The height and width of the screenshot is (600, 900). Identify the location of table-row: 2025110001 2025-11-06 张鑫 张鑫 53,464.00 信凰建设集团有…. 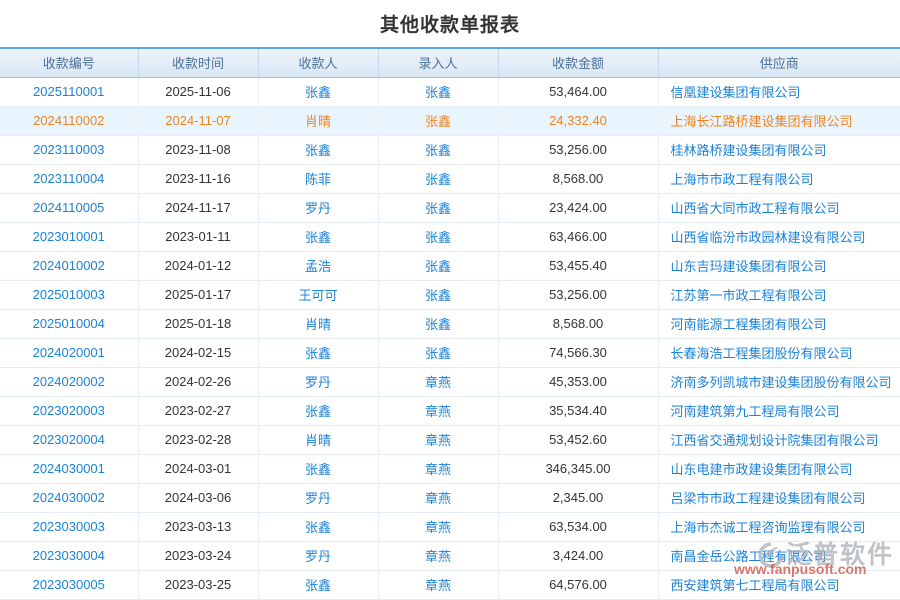
(450, 92).